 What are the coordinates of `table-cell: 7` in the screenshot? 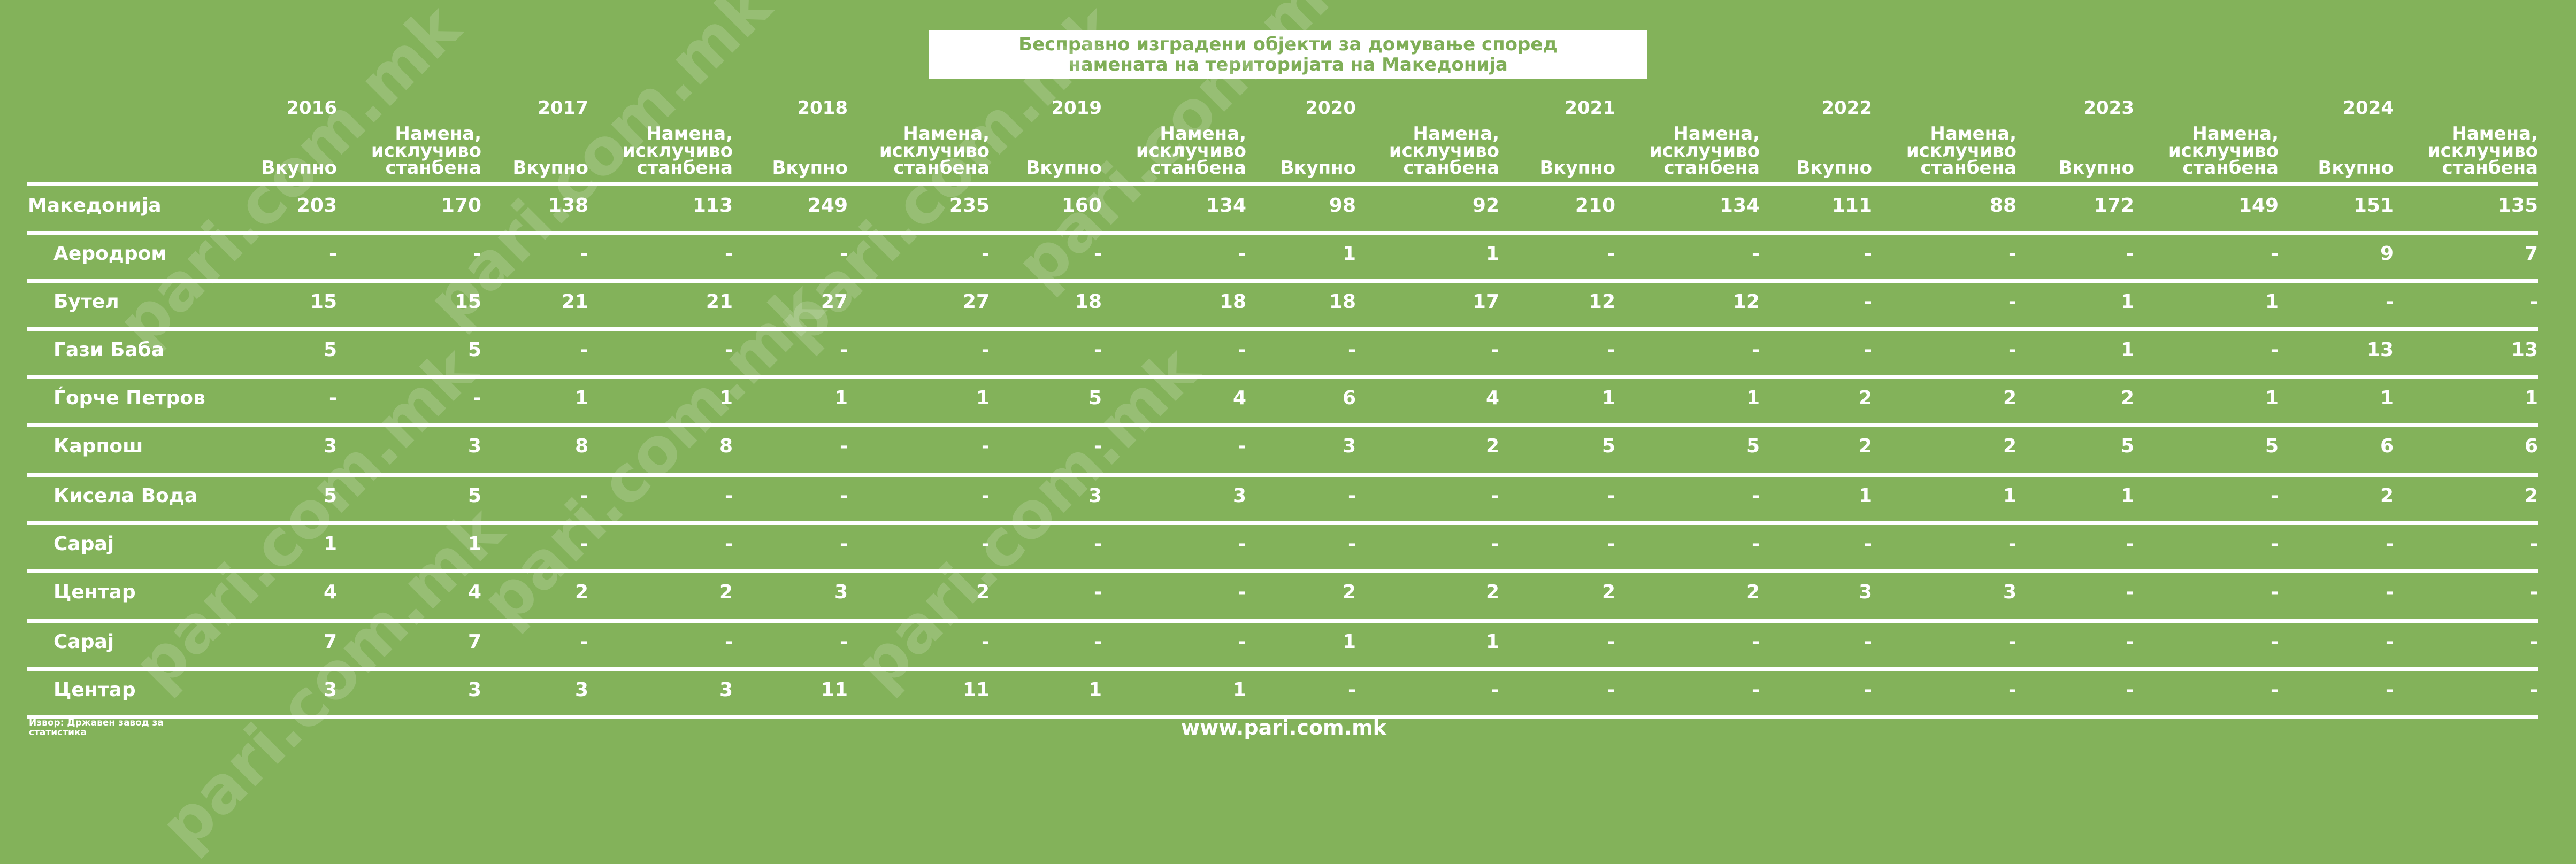 It's located at (2531, 254).